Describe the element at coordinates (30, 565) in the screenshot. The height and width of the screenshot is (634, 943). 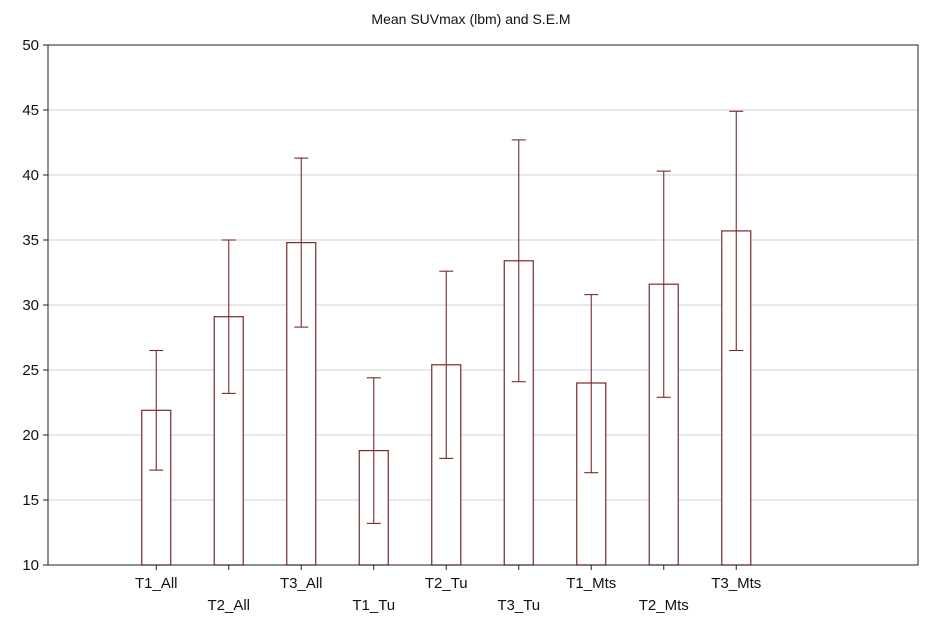
I see `y-tick-label: 10` at that location.